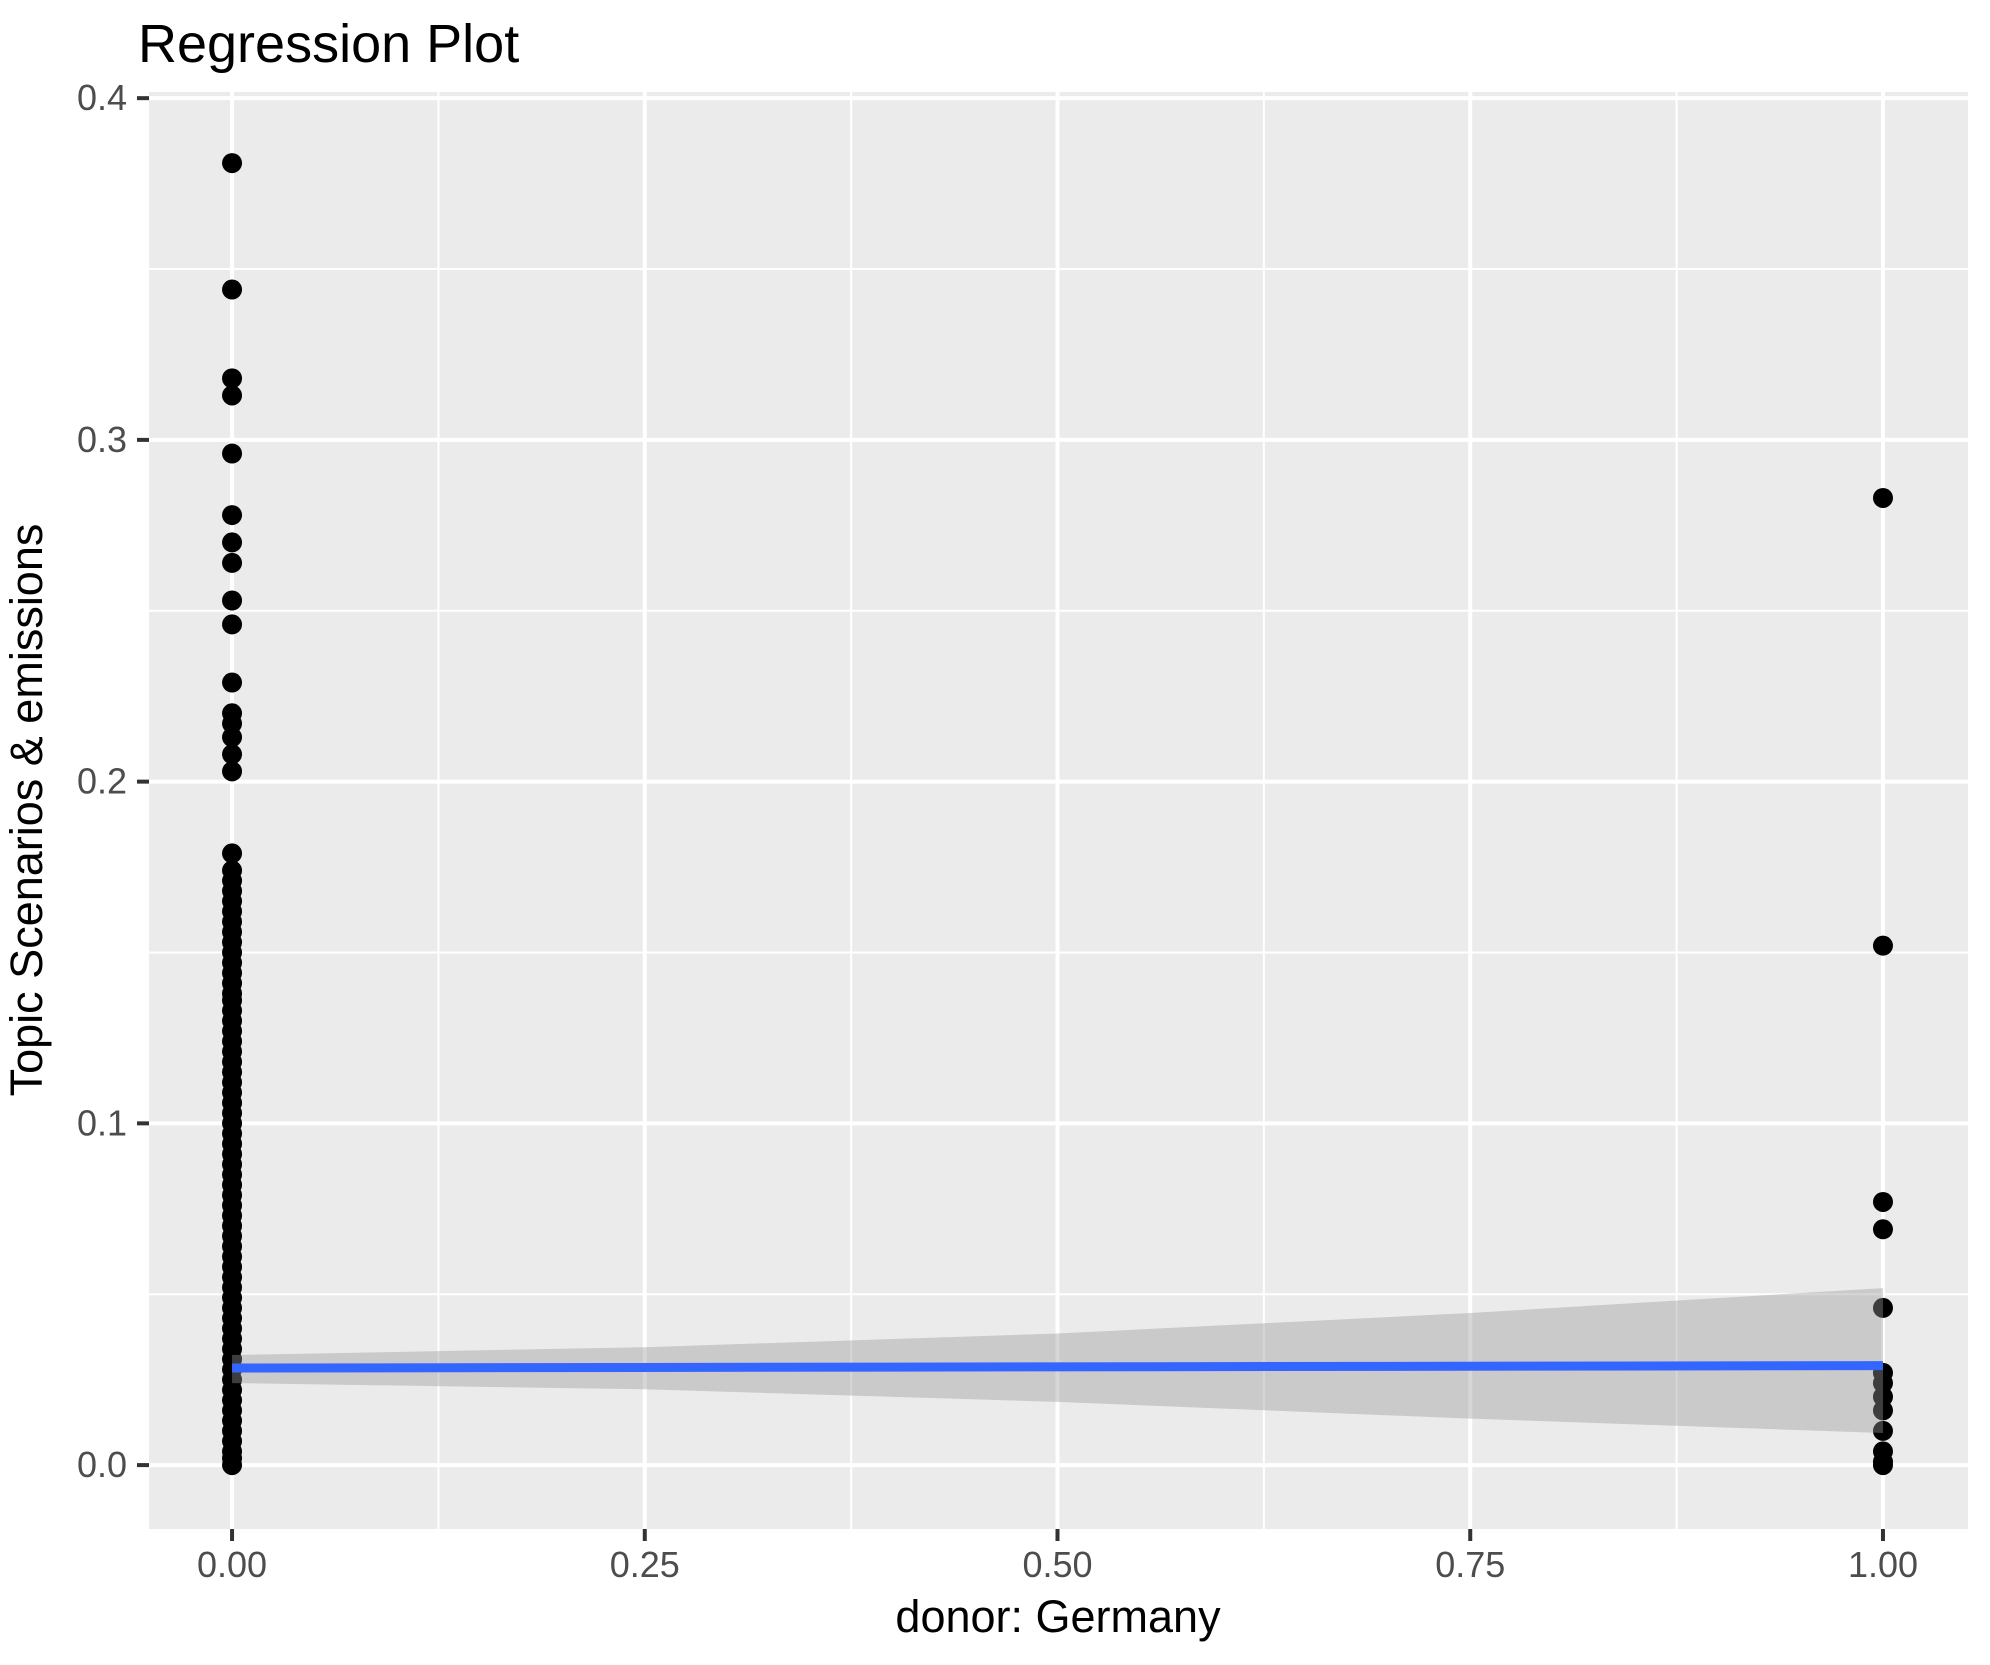  I want to click on y-tick-label: 0.3, so click(102, 439).